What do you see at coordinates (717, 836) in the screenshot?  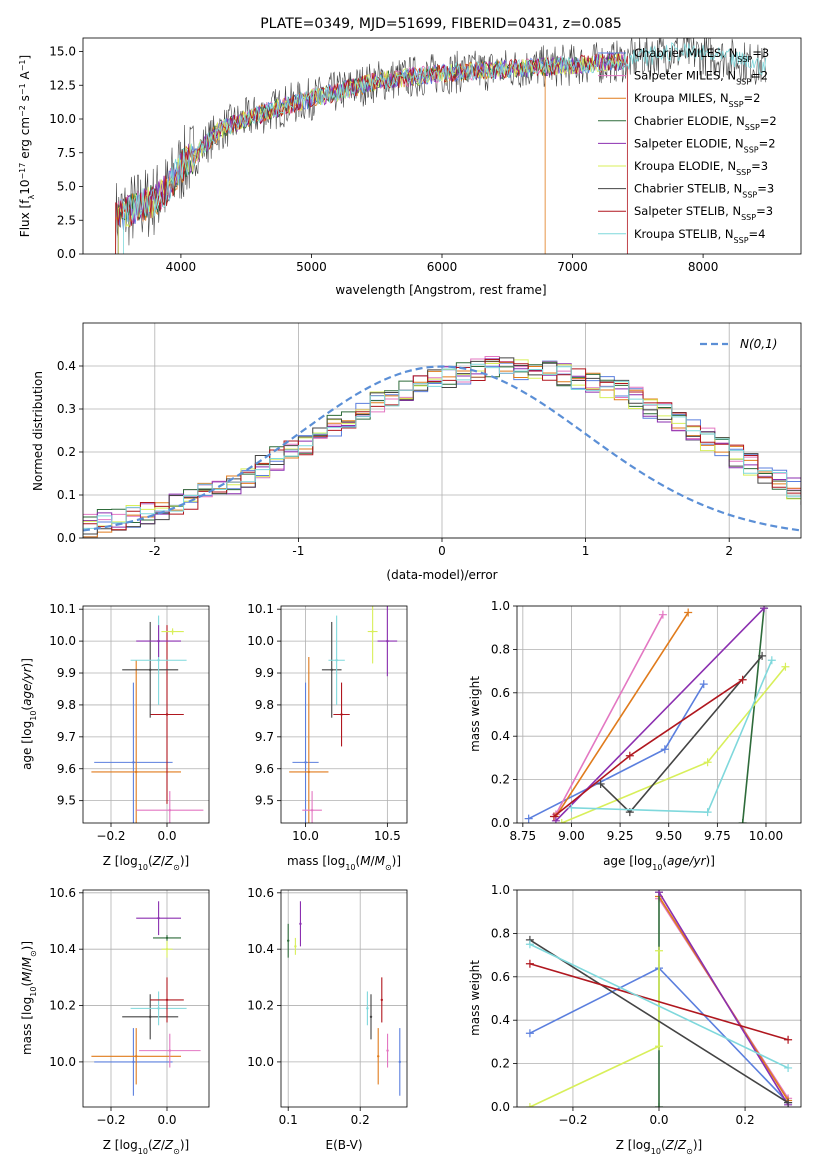 I see `x-tick-label: 9.75` at bounding box center [717, 836].